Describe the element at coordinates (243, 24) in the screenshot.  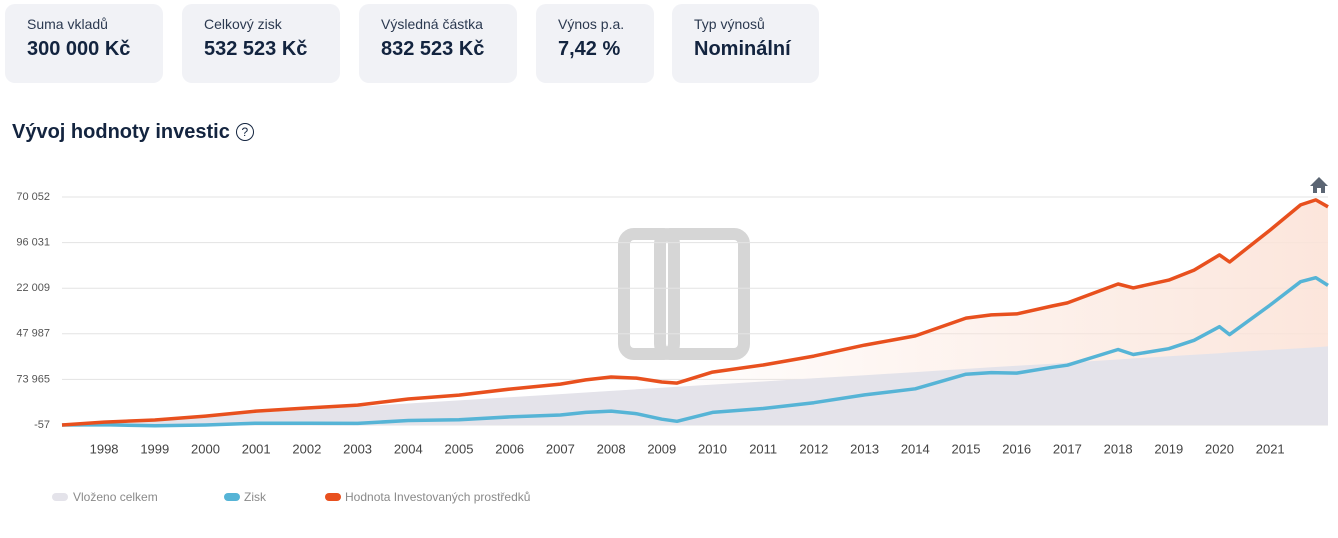
I see `card-label: Celkový zisk` at that location.